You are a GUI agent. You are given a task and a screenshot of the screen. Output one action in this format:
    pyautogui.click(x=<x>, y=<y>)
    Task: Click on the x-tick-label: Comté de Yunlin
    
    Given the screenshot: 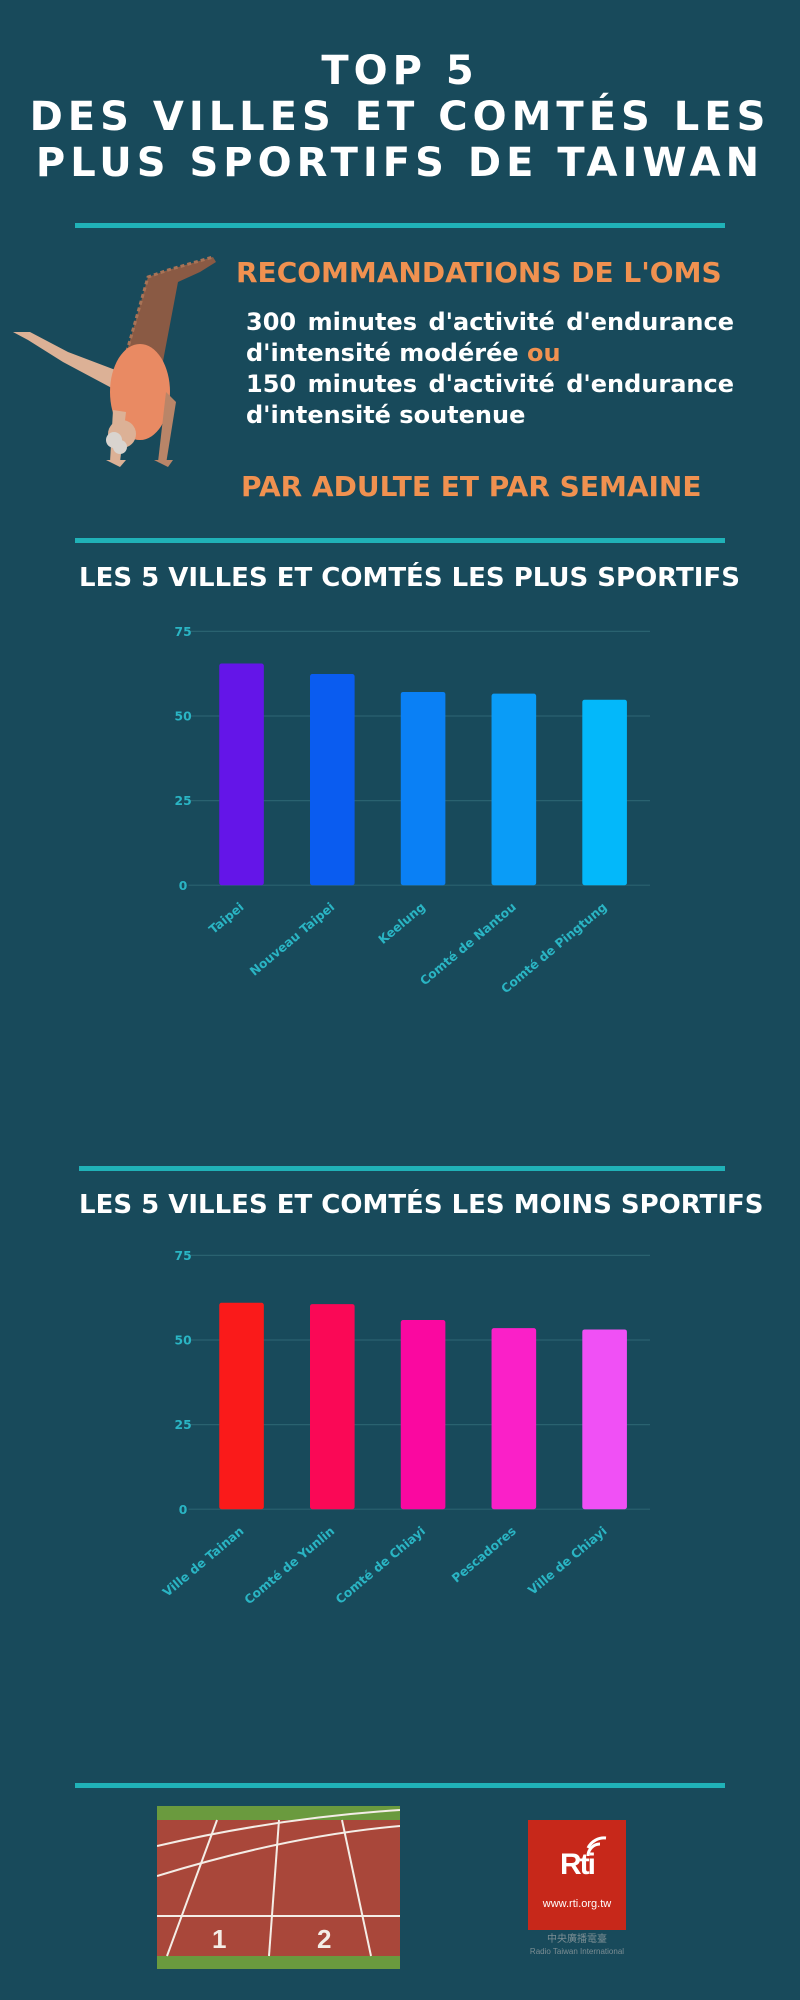 What is the action you would take?
    pyautogui.click(x=290, y=1565)
    